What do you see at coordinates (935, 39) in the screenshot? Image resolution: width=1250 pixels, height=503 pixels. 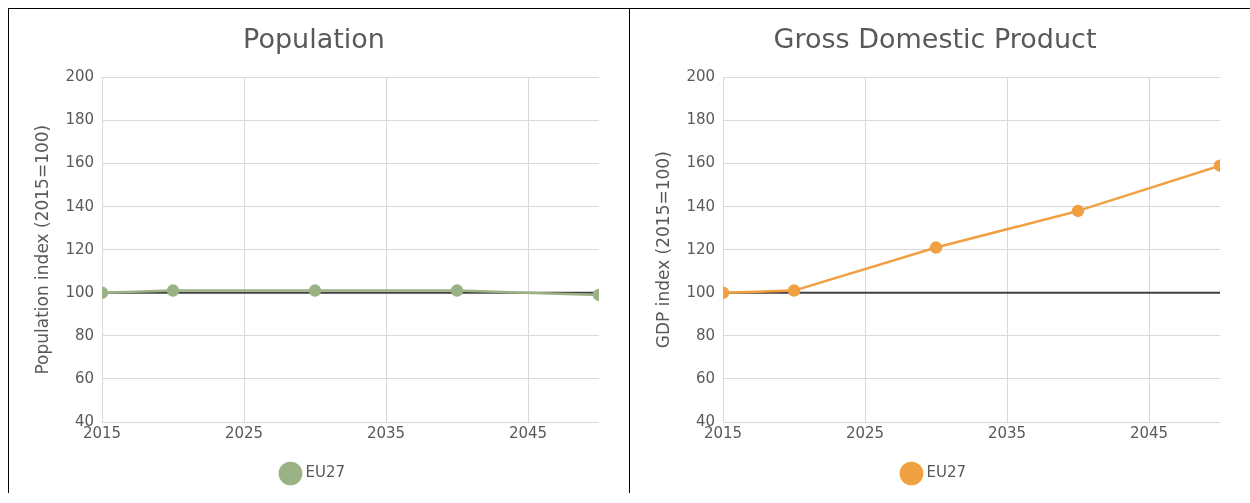 I see `chart-title: Gross Domestic Product` at bounding box center [935, 39].